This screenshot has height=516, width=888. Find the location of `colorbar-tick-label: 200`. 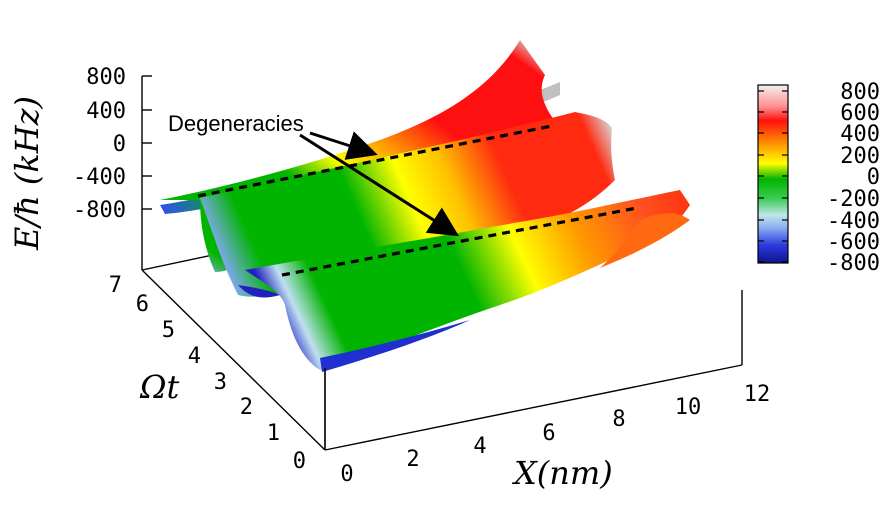

colorbar-tick-label: 200 is located at coordinates (860, 156).